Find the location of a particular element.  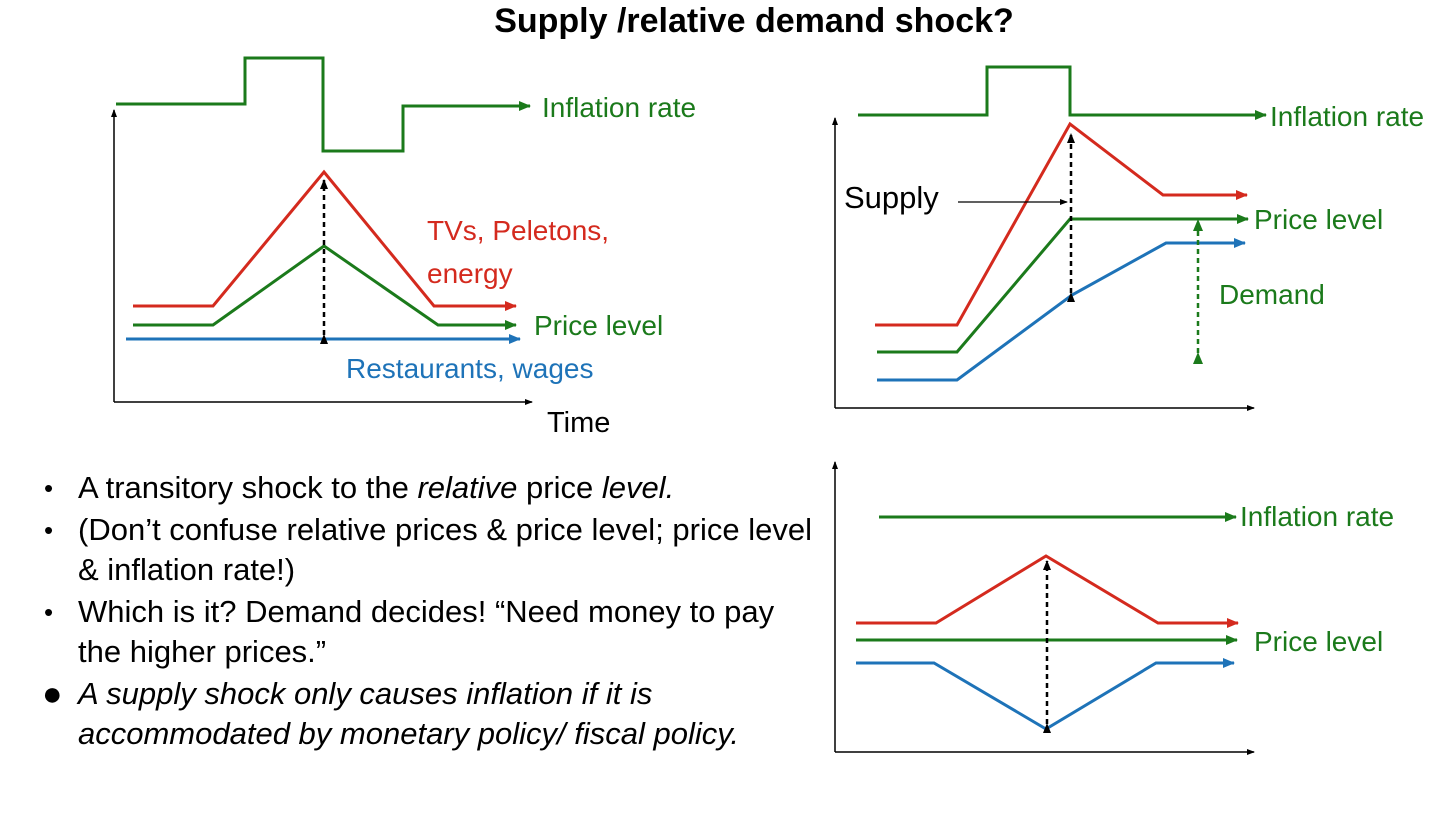

bullet-part: A transitory shock to the is located at coordinates (248, 487).